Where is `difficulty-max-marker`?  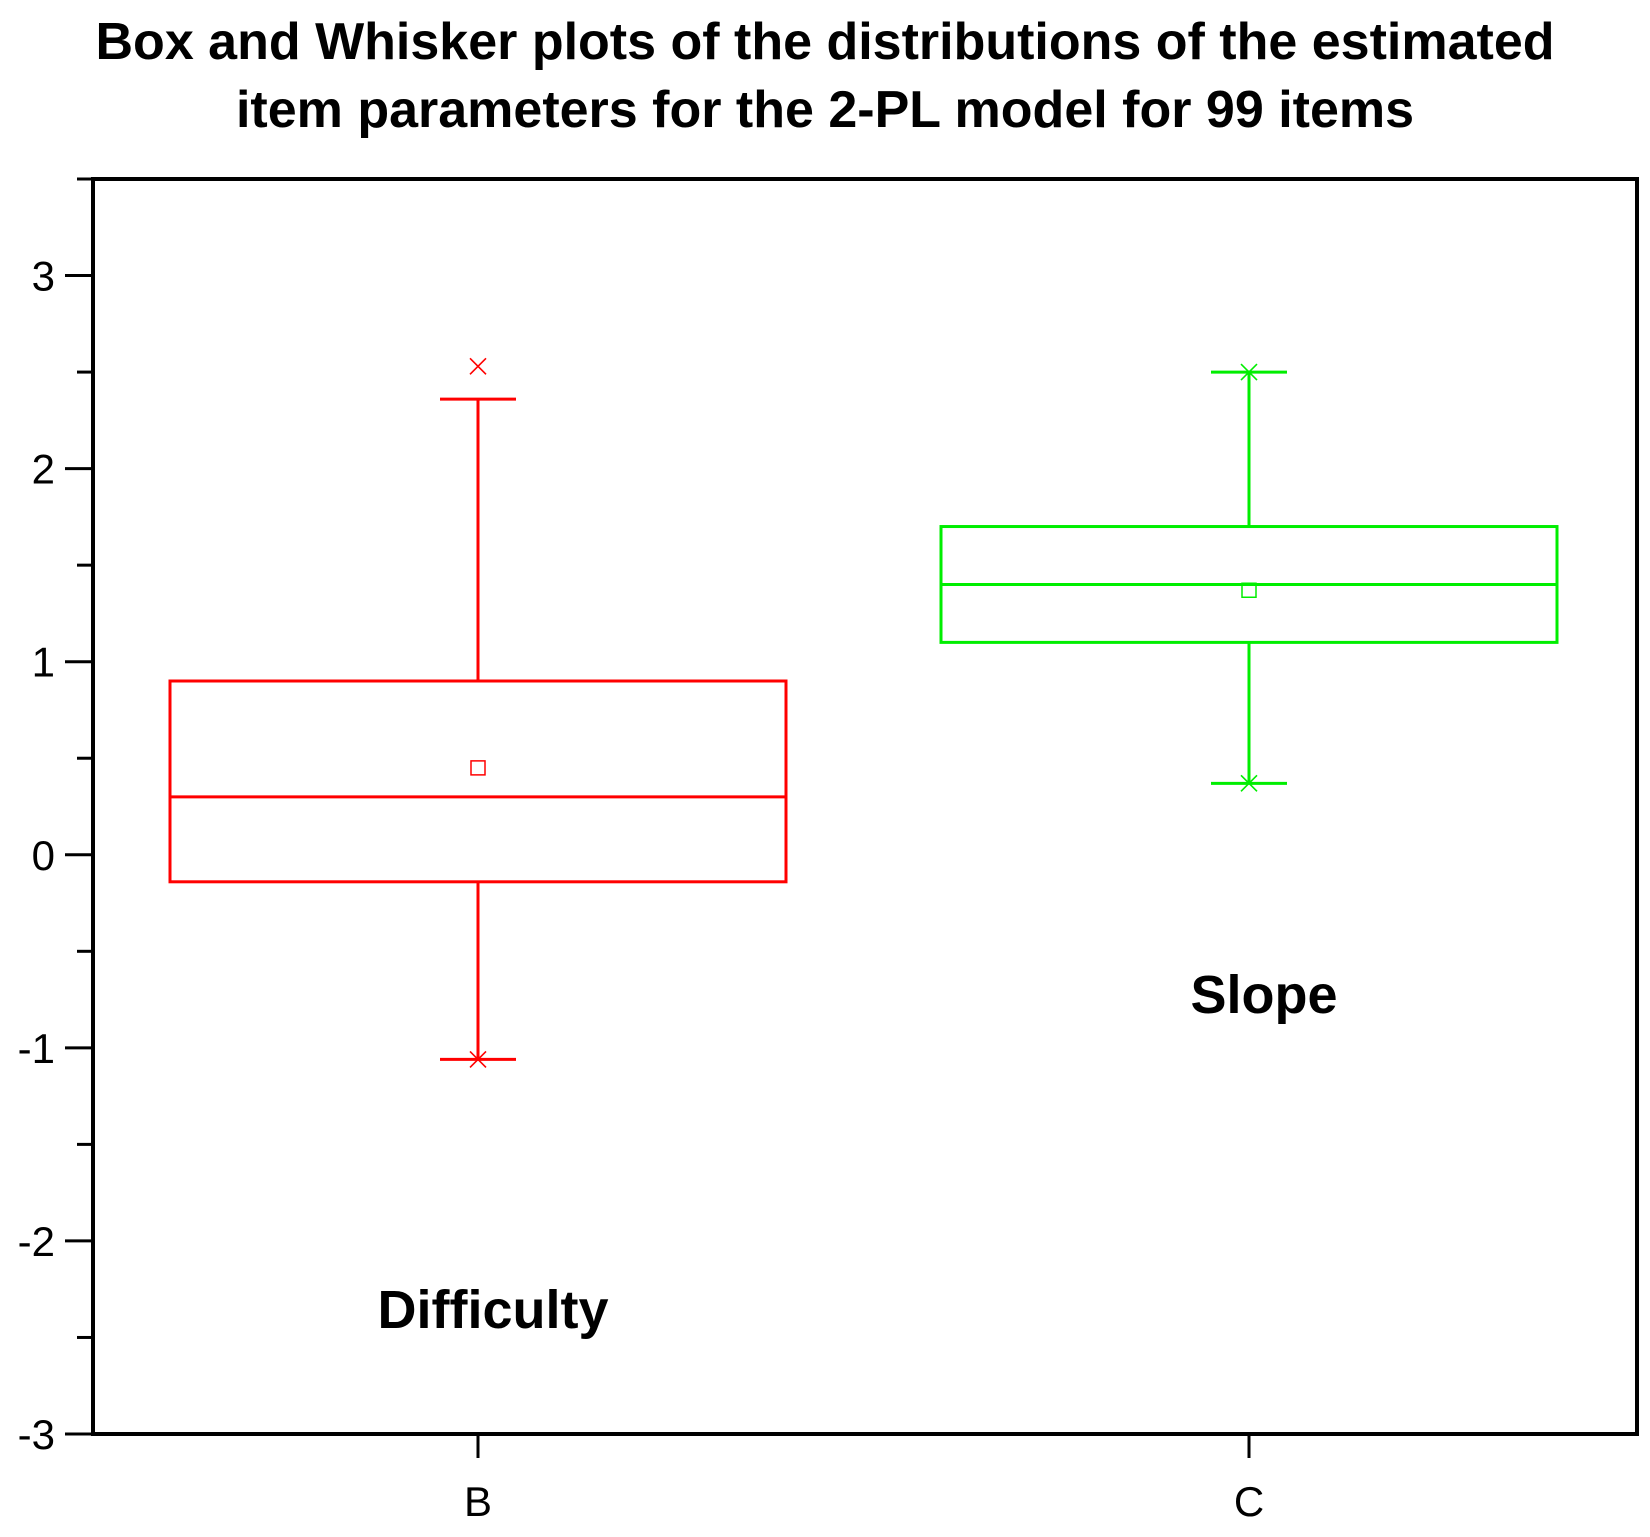
difficulty-max-marker is located at coordinates (478, 366).